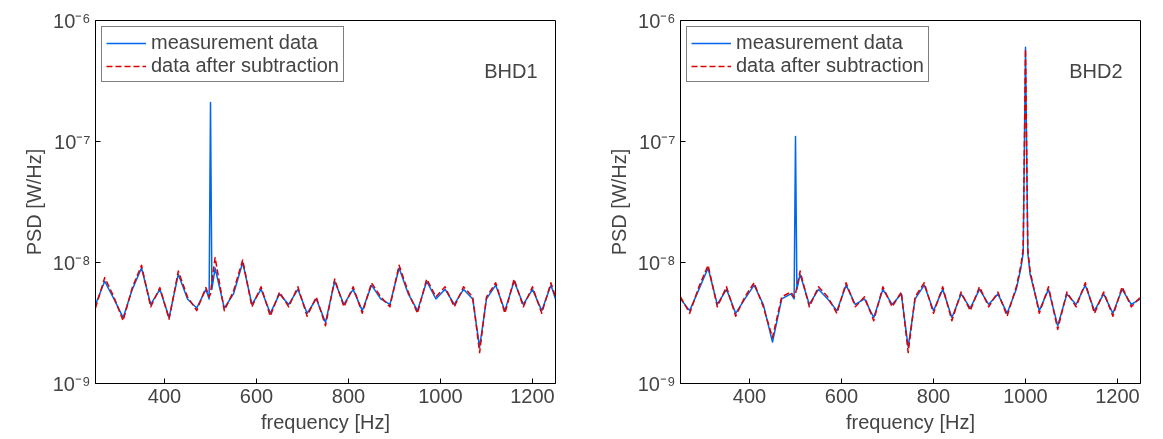  What do you see at coordinates (1096, 70) in the screenshot?
I see `annotation: BHD2` at bounding box center [1096, 70].